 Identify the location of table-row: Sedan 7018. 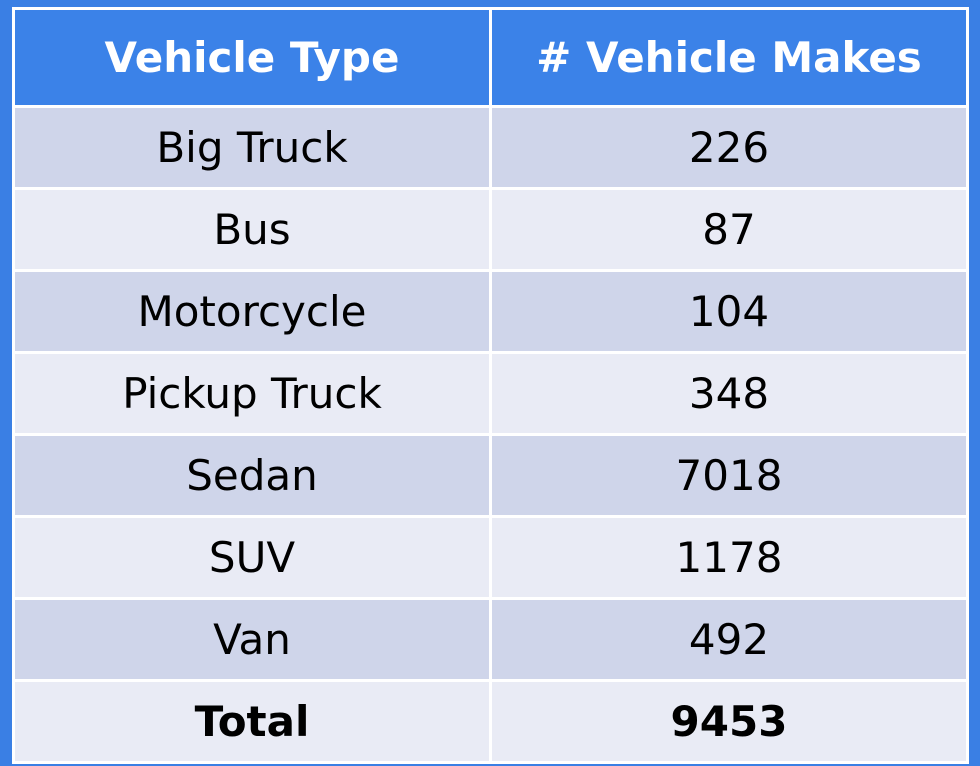
(490, 475).